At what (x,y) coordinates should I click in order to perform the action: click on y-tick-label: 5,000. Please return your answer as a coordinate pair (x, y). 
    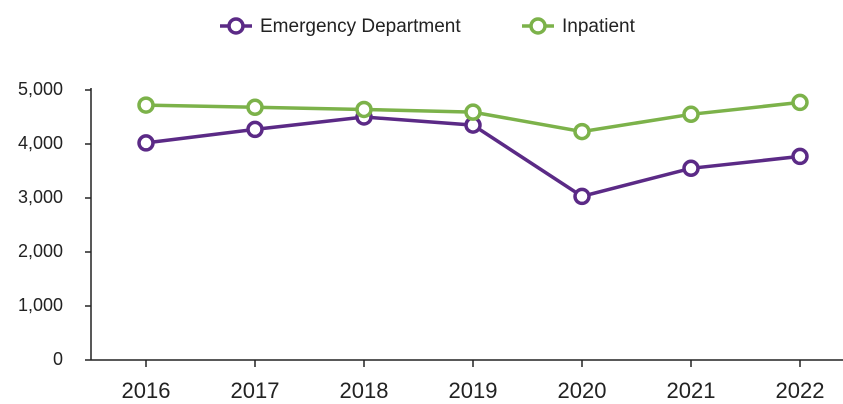
    Looking at the image, I should click on (40, 89).